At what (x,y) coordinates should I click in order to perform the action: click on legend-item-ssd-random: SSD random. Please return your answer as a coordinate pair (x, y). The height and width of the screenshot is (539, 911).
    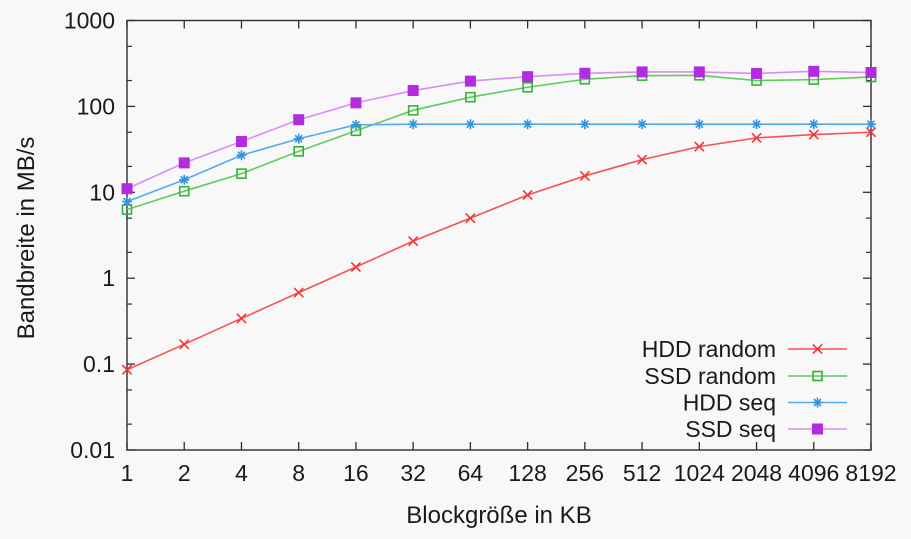
    Looking at the image, I should click on (745, 376).